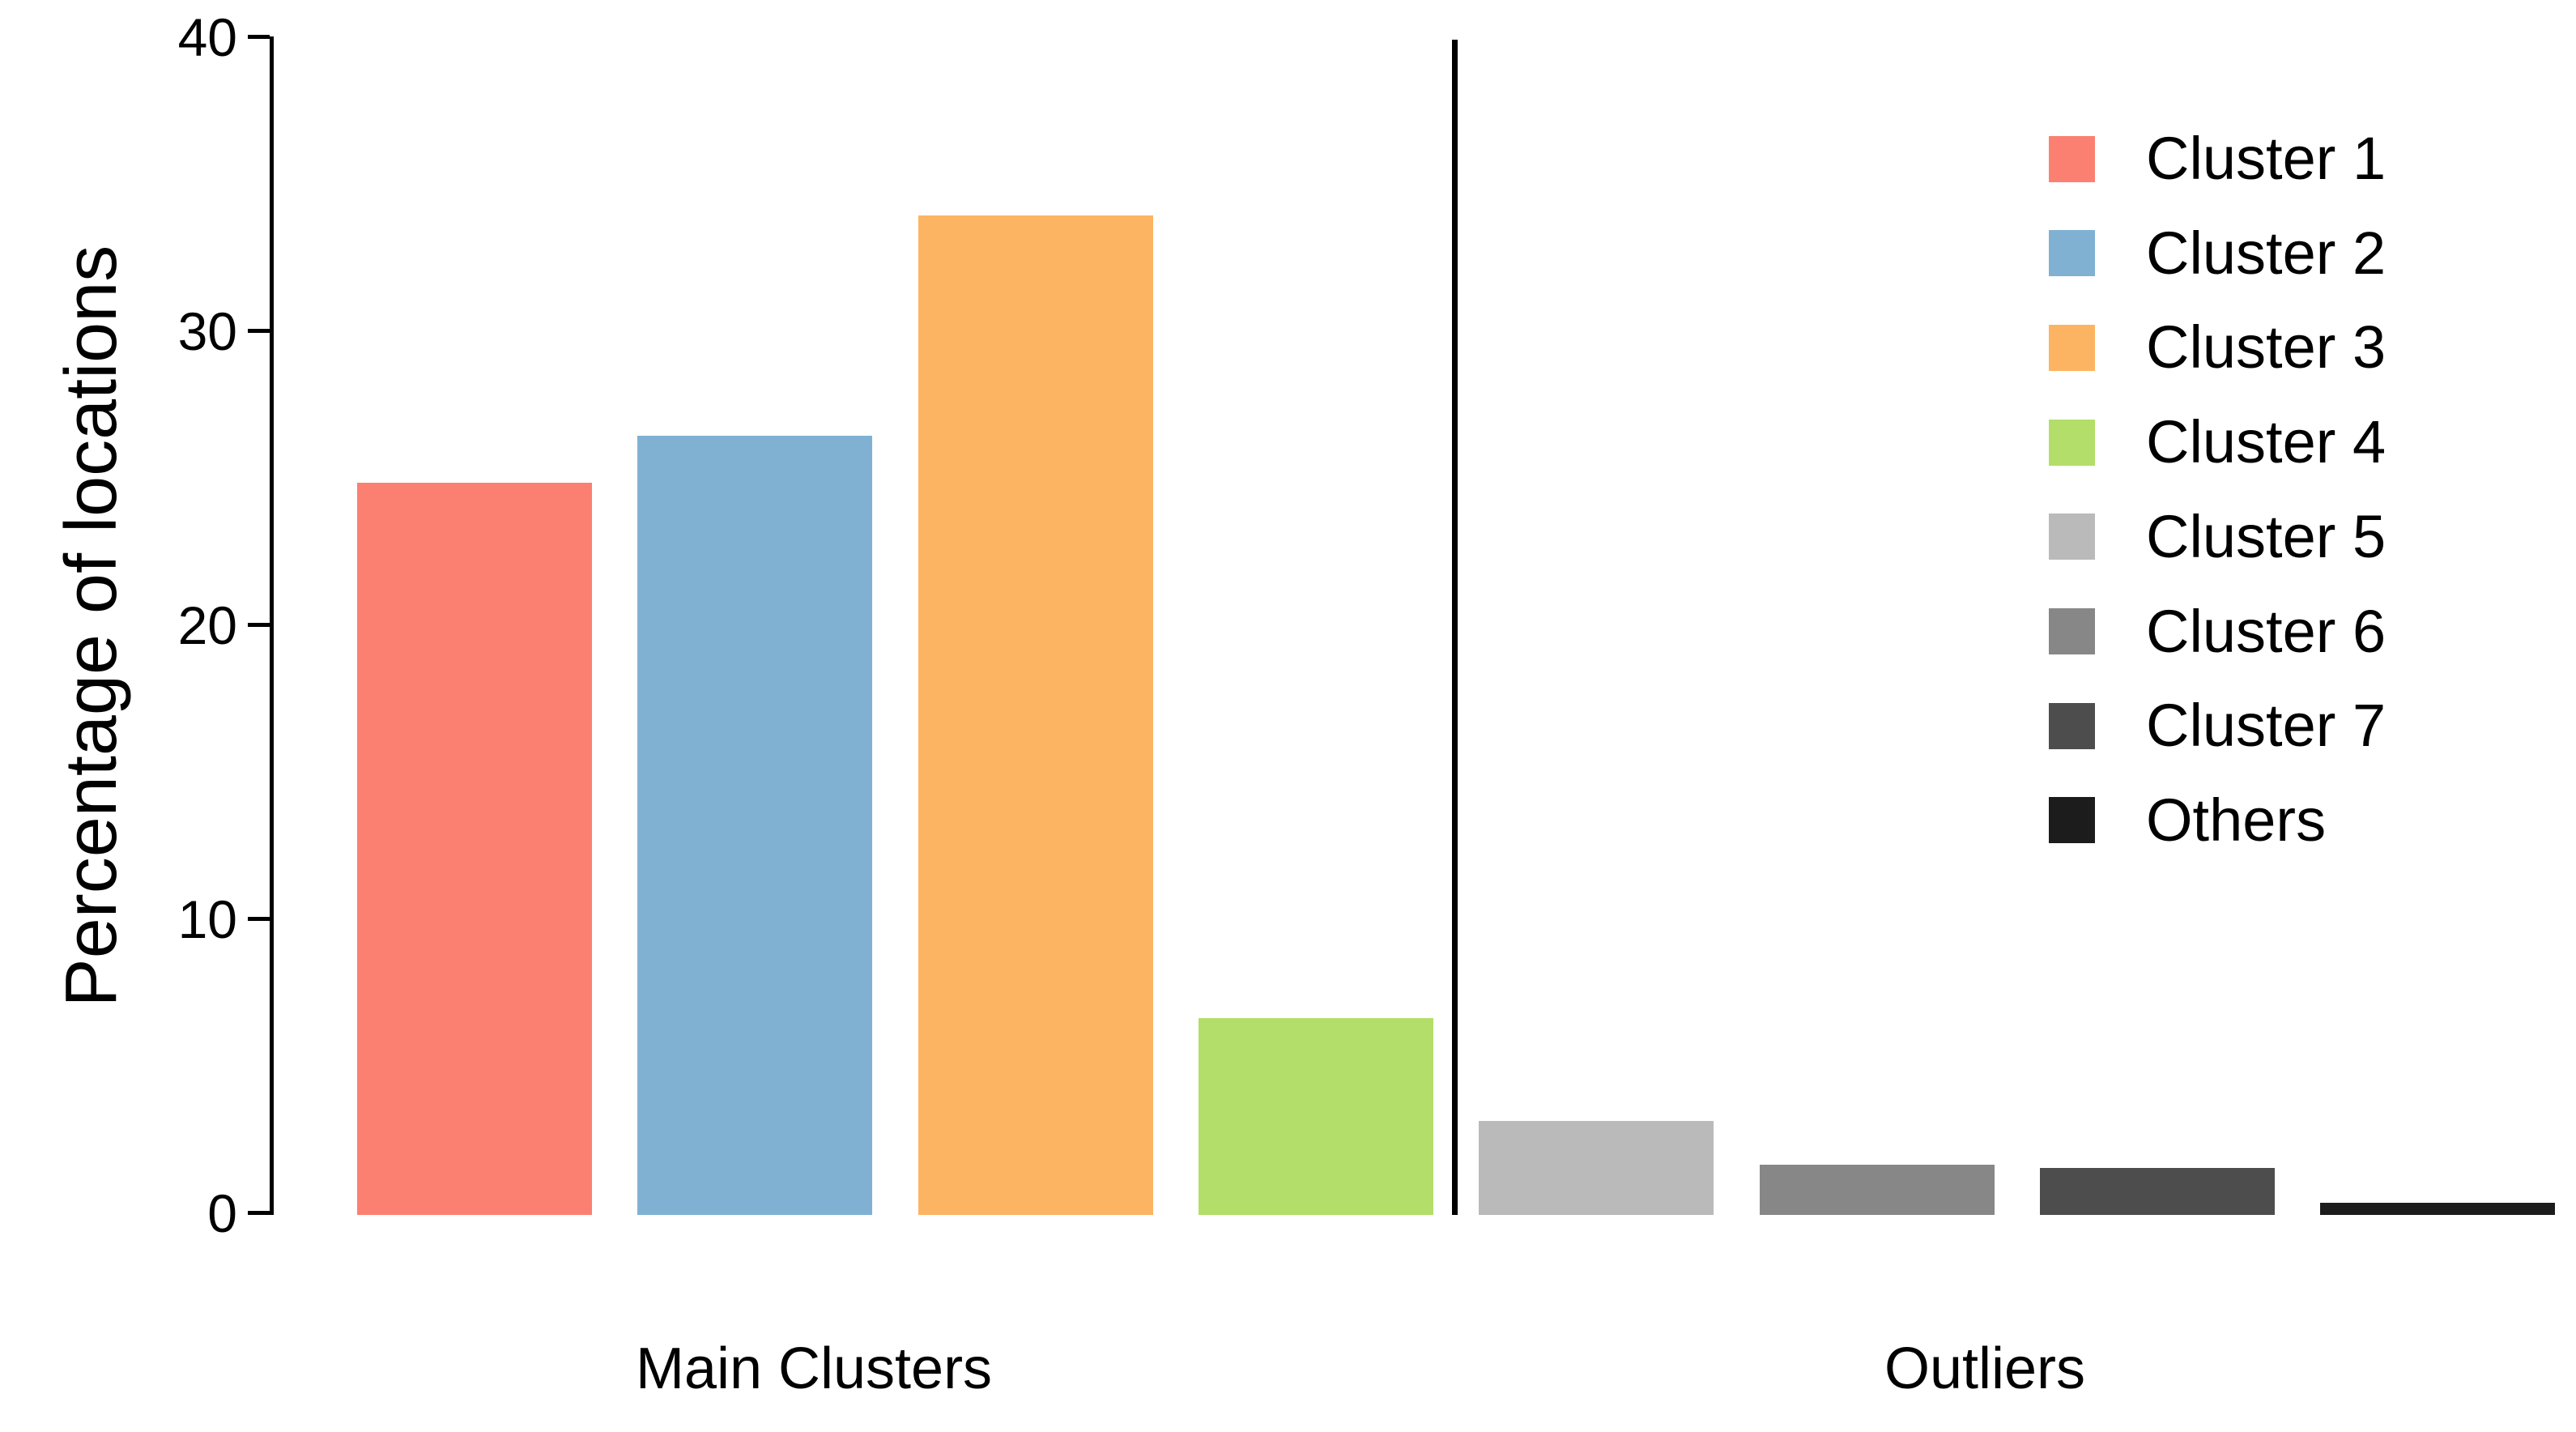 This screenshot has width=2576, height=1432. Describe the element at coordinates (2236, 820) in the screenshot. I see `legend-label-others: Others` at that location.